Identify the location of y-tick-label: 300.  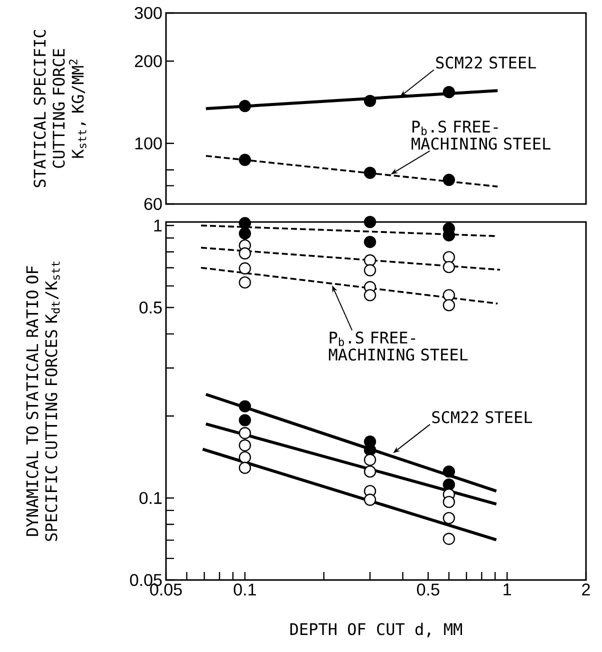
(148, 13).